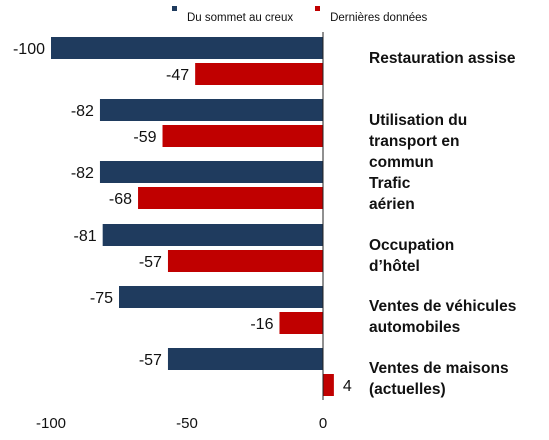 Image resolution: width=549 pixels, height=440 pixels. I want to click on category-label: Utilisation du transport en commun, so click(418, 141).